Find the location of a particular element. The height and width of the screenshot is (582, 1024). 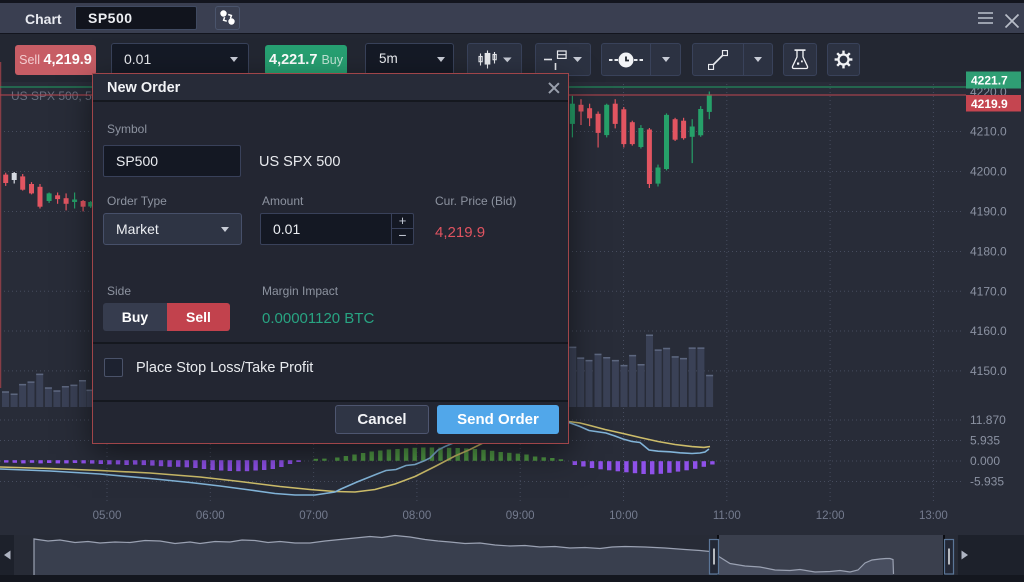

svg-text: 06:00 is located at coordinates (210, 516).